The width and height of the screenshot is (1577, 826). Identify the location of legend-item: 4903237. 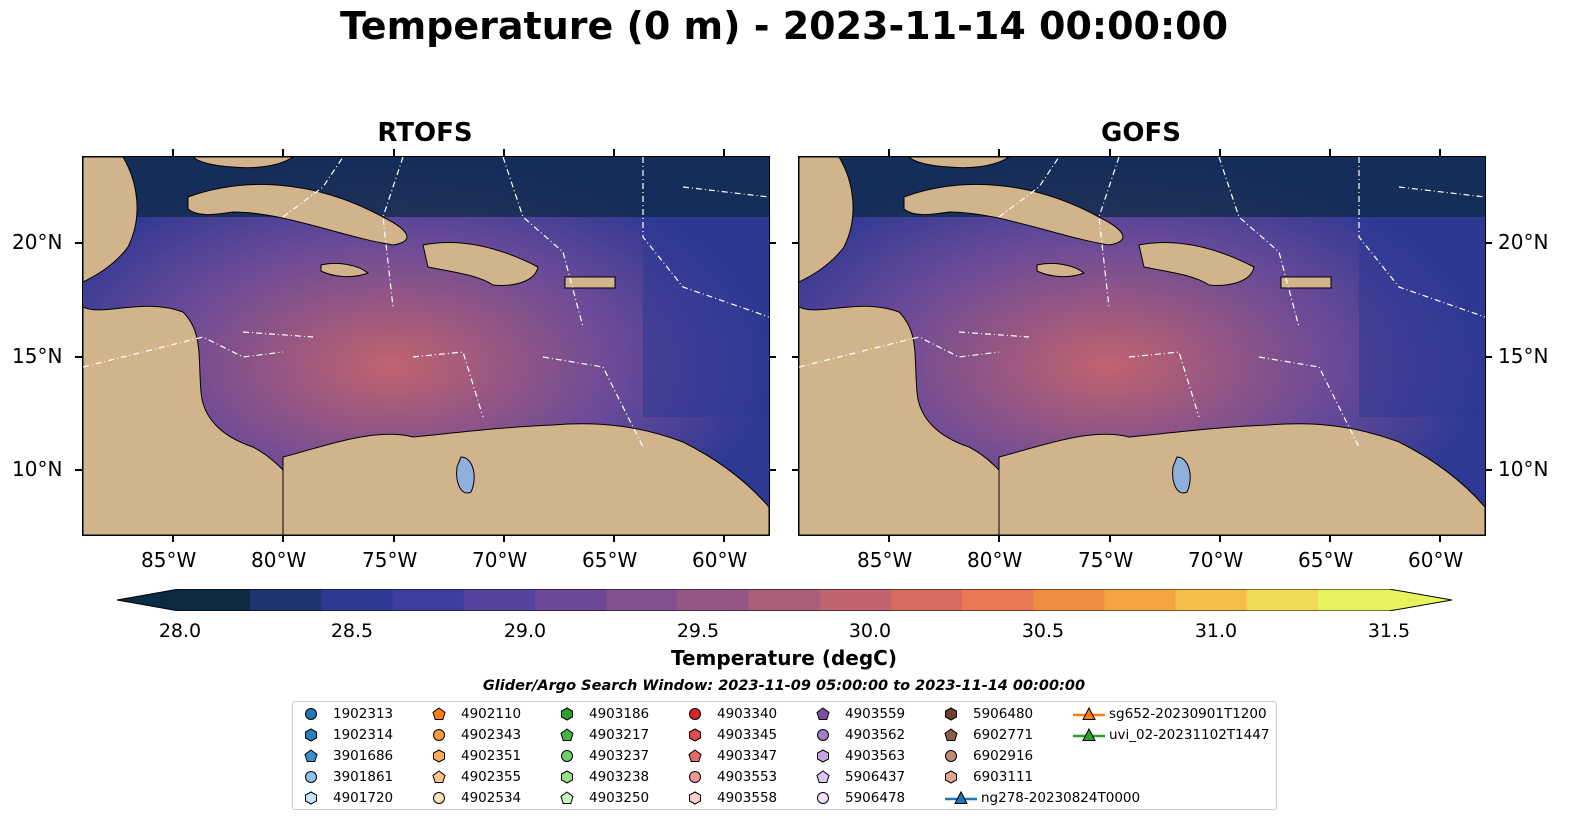
(604, 756).